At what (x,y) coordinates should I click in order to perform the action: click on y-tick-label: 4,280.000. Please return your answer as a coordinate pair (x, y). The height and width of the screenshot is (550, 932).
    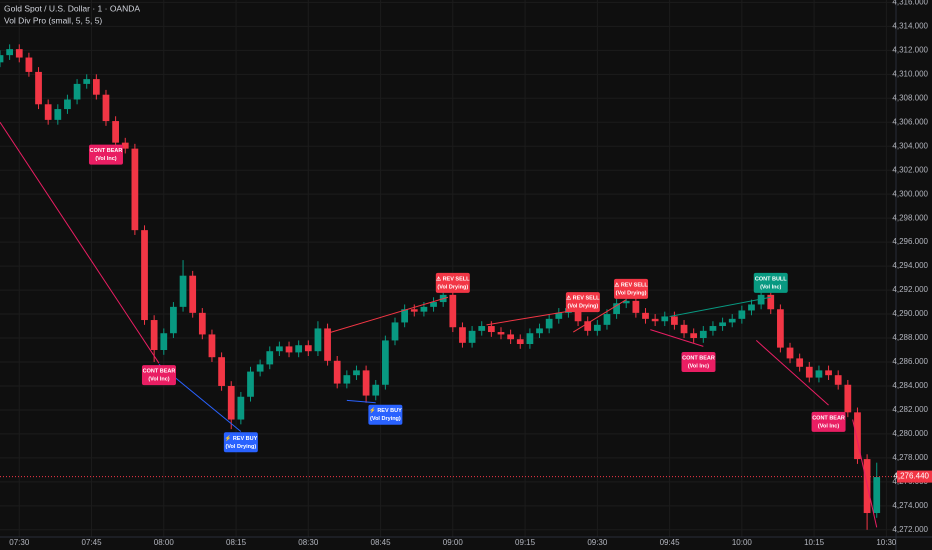
    Looking at the image, I should click on (910, 433).